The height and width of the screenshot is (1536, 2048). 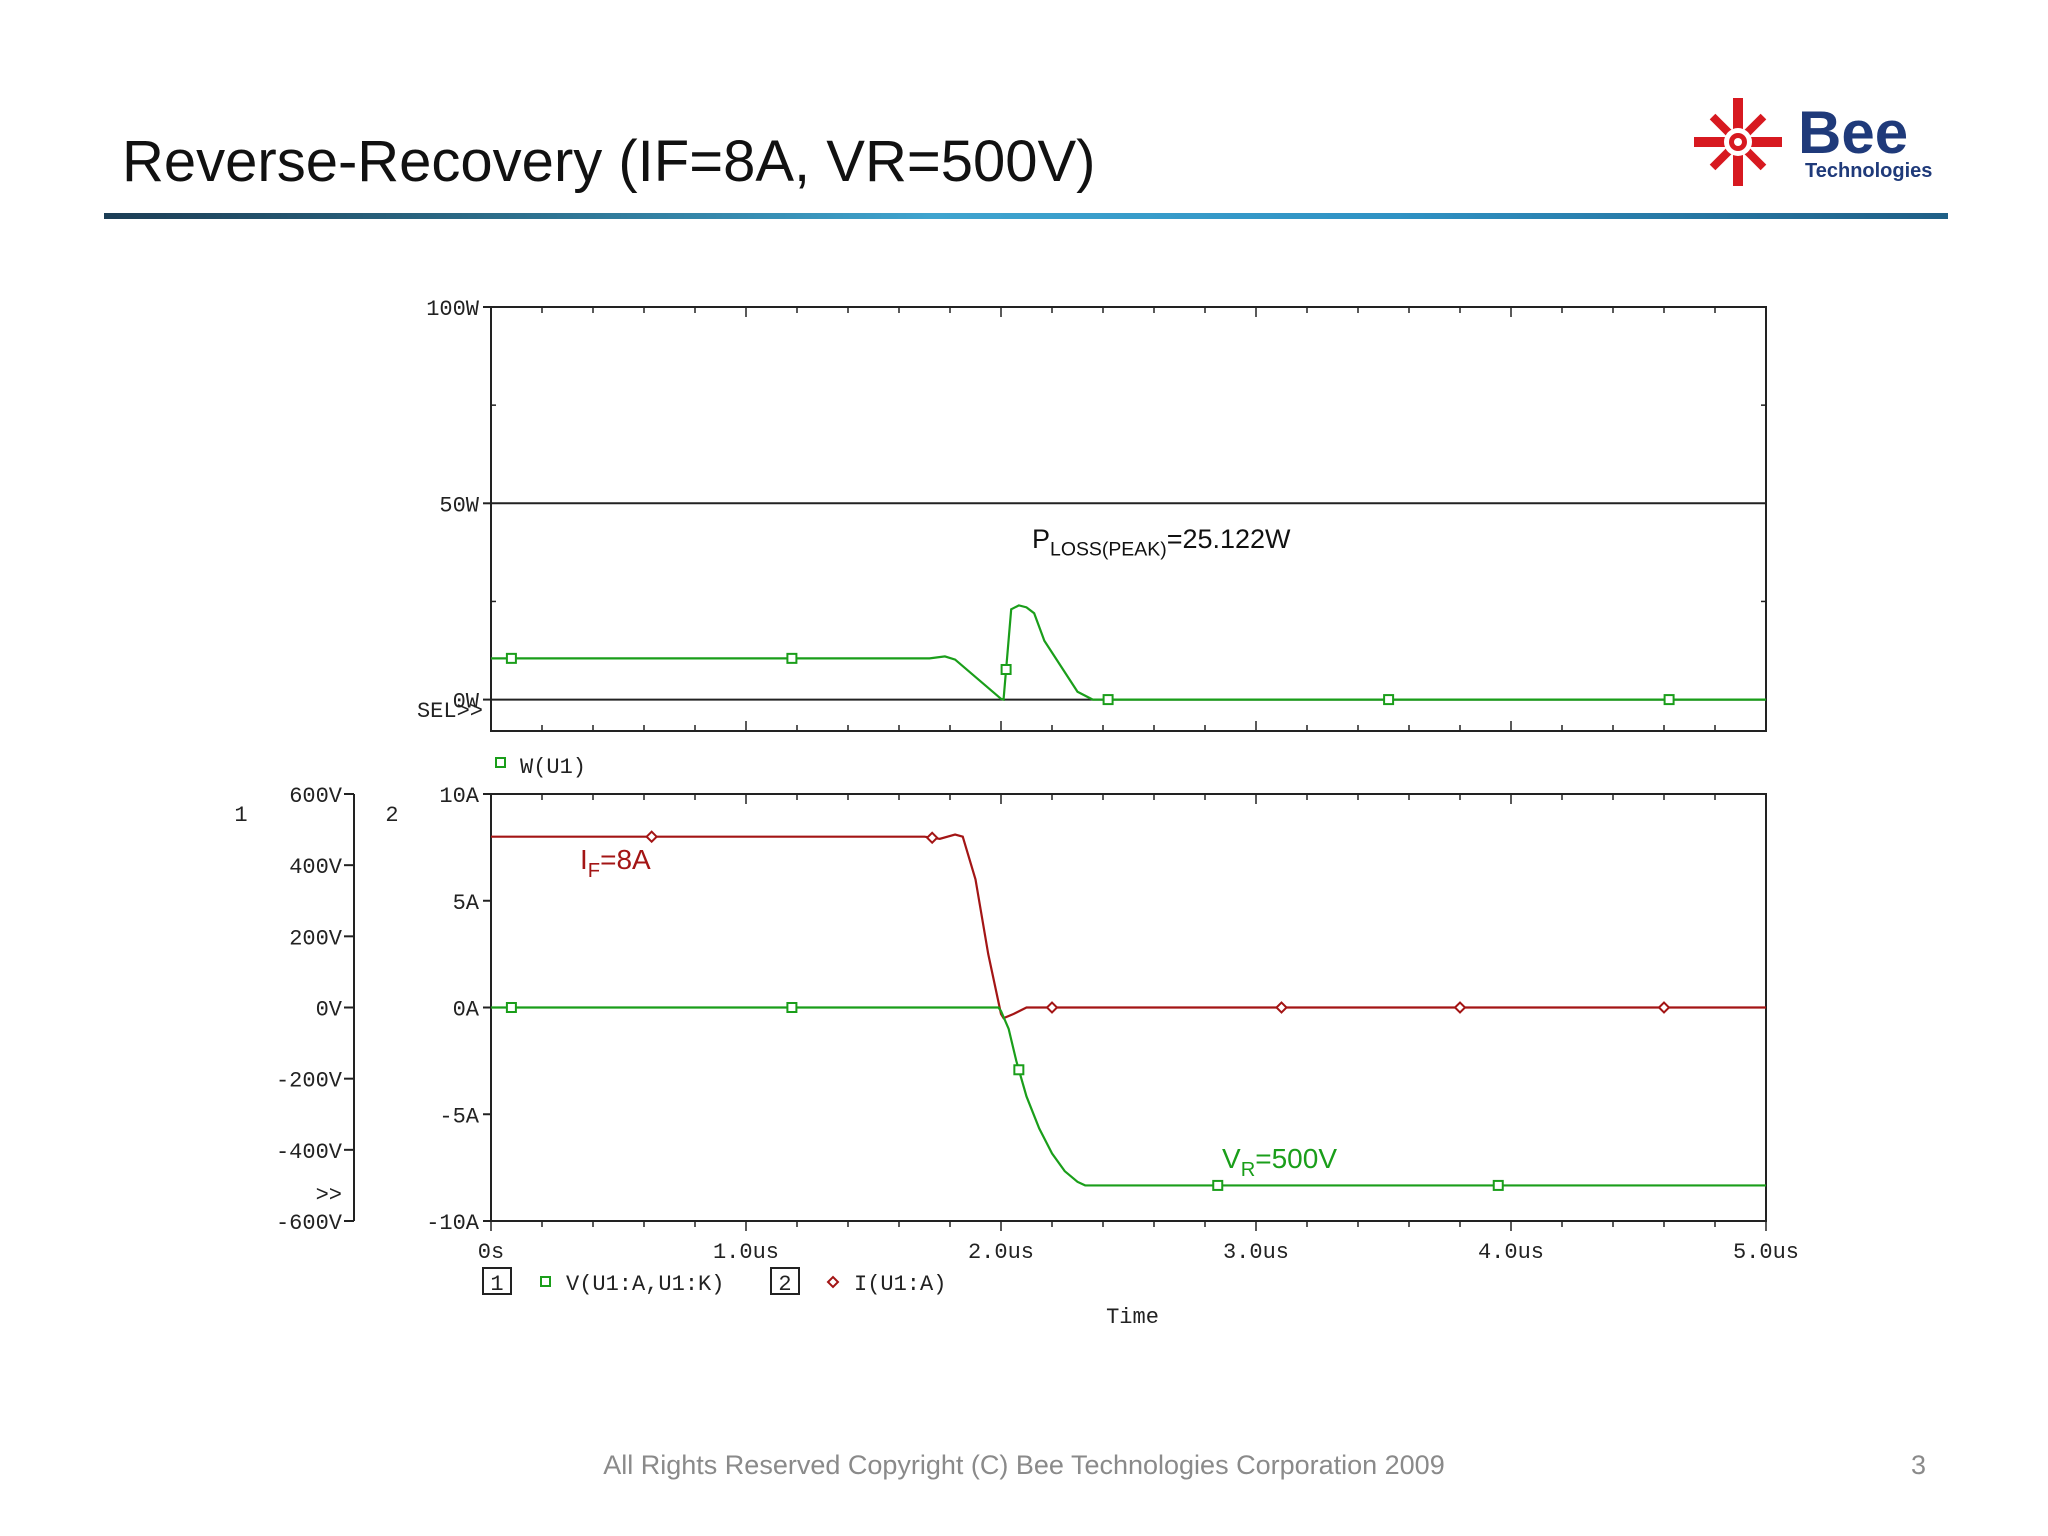 I want to click on power-sel-label: SEL>>, so click(x=450, y=711).